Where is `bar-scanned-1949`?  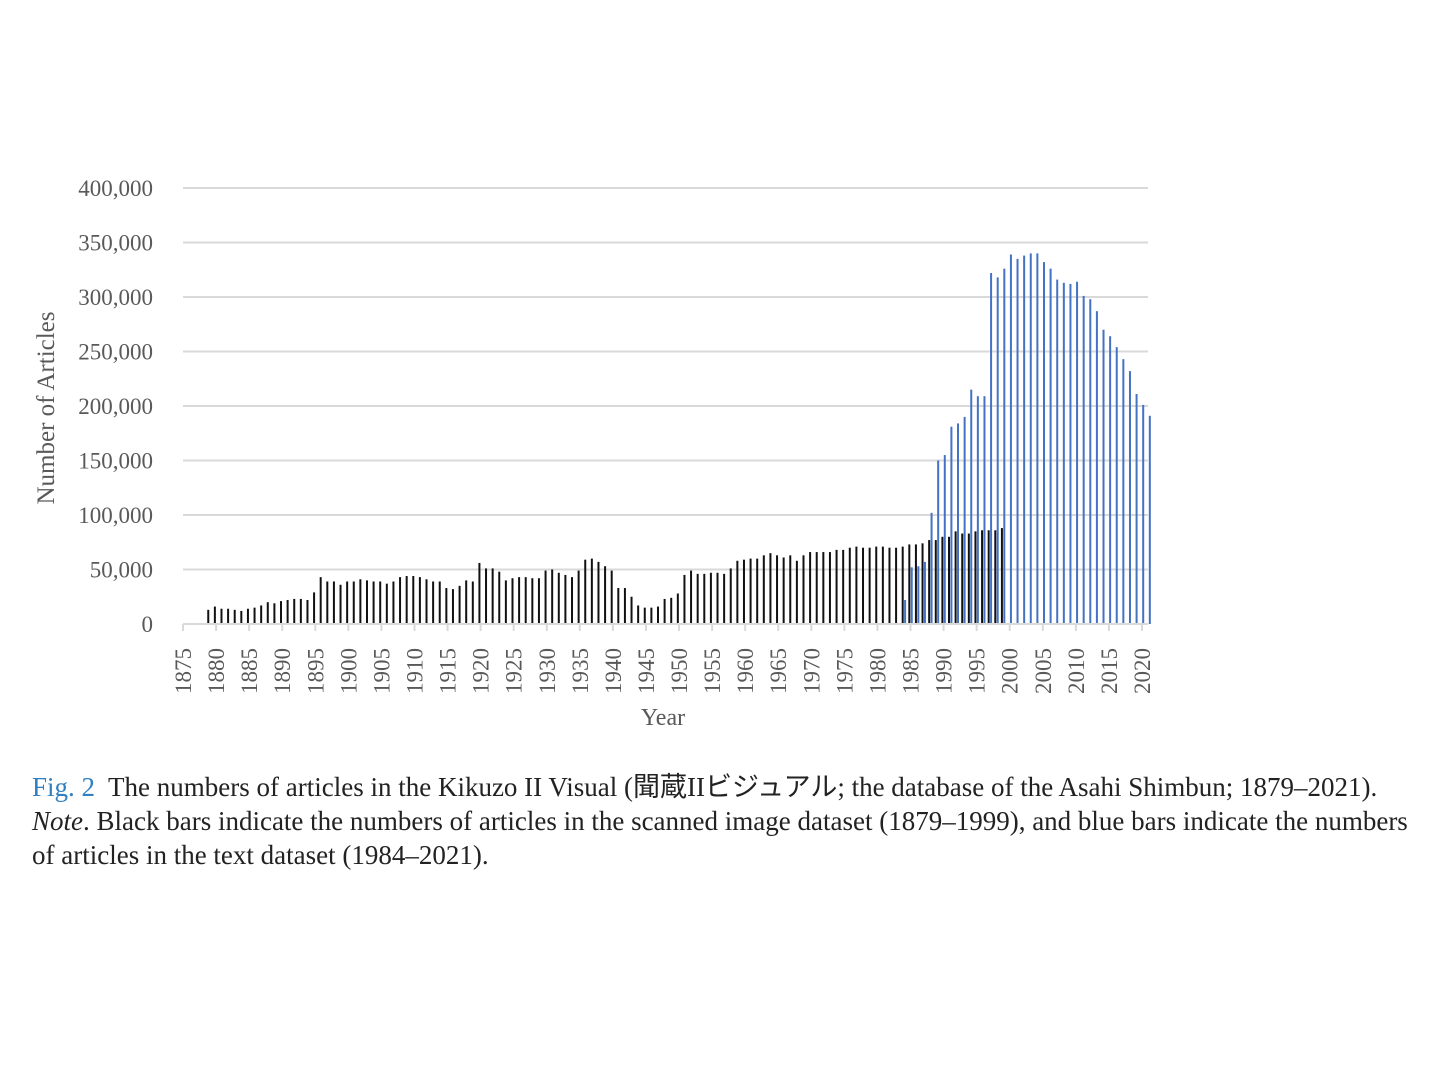 bar-scanned-1949 is located at coordinates (671, 610).